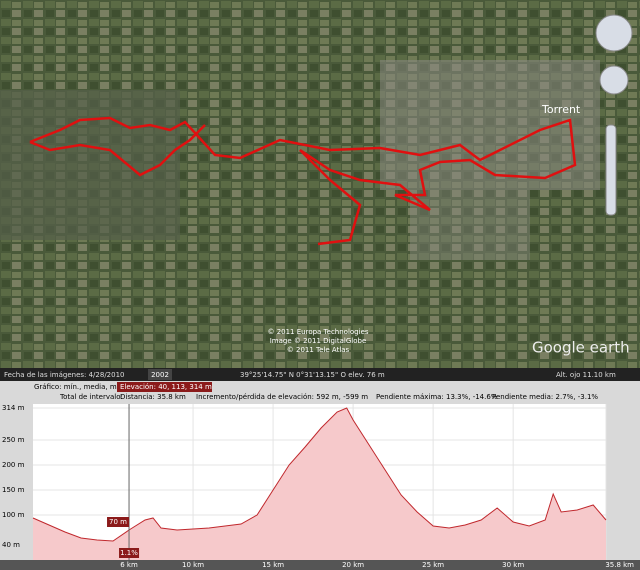  Describe the element at coordinates (153, 397) in the screenshot. I see `distance: Distancia: 35.8 km` at that location.